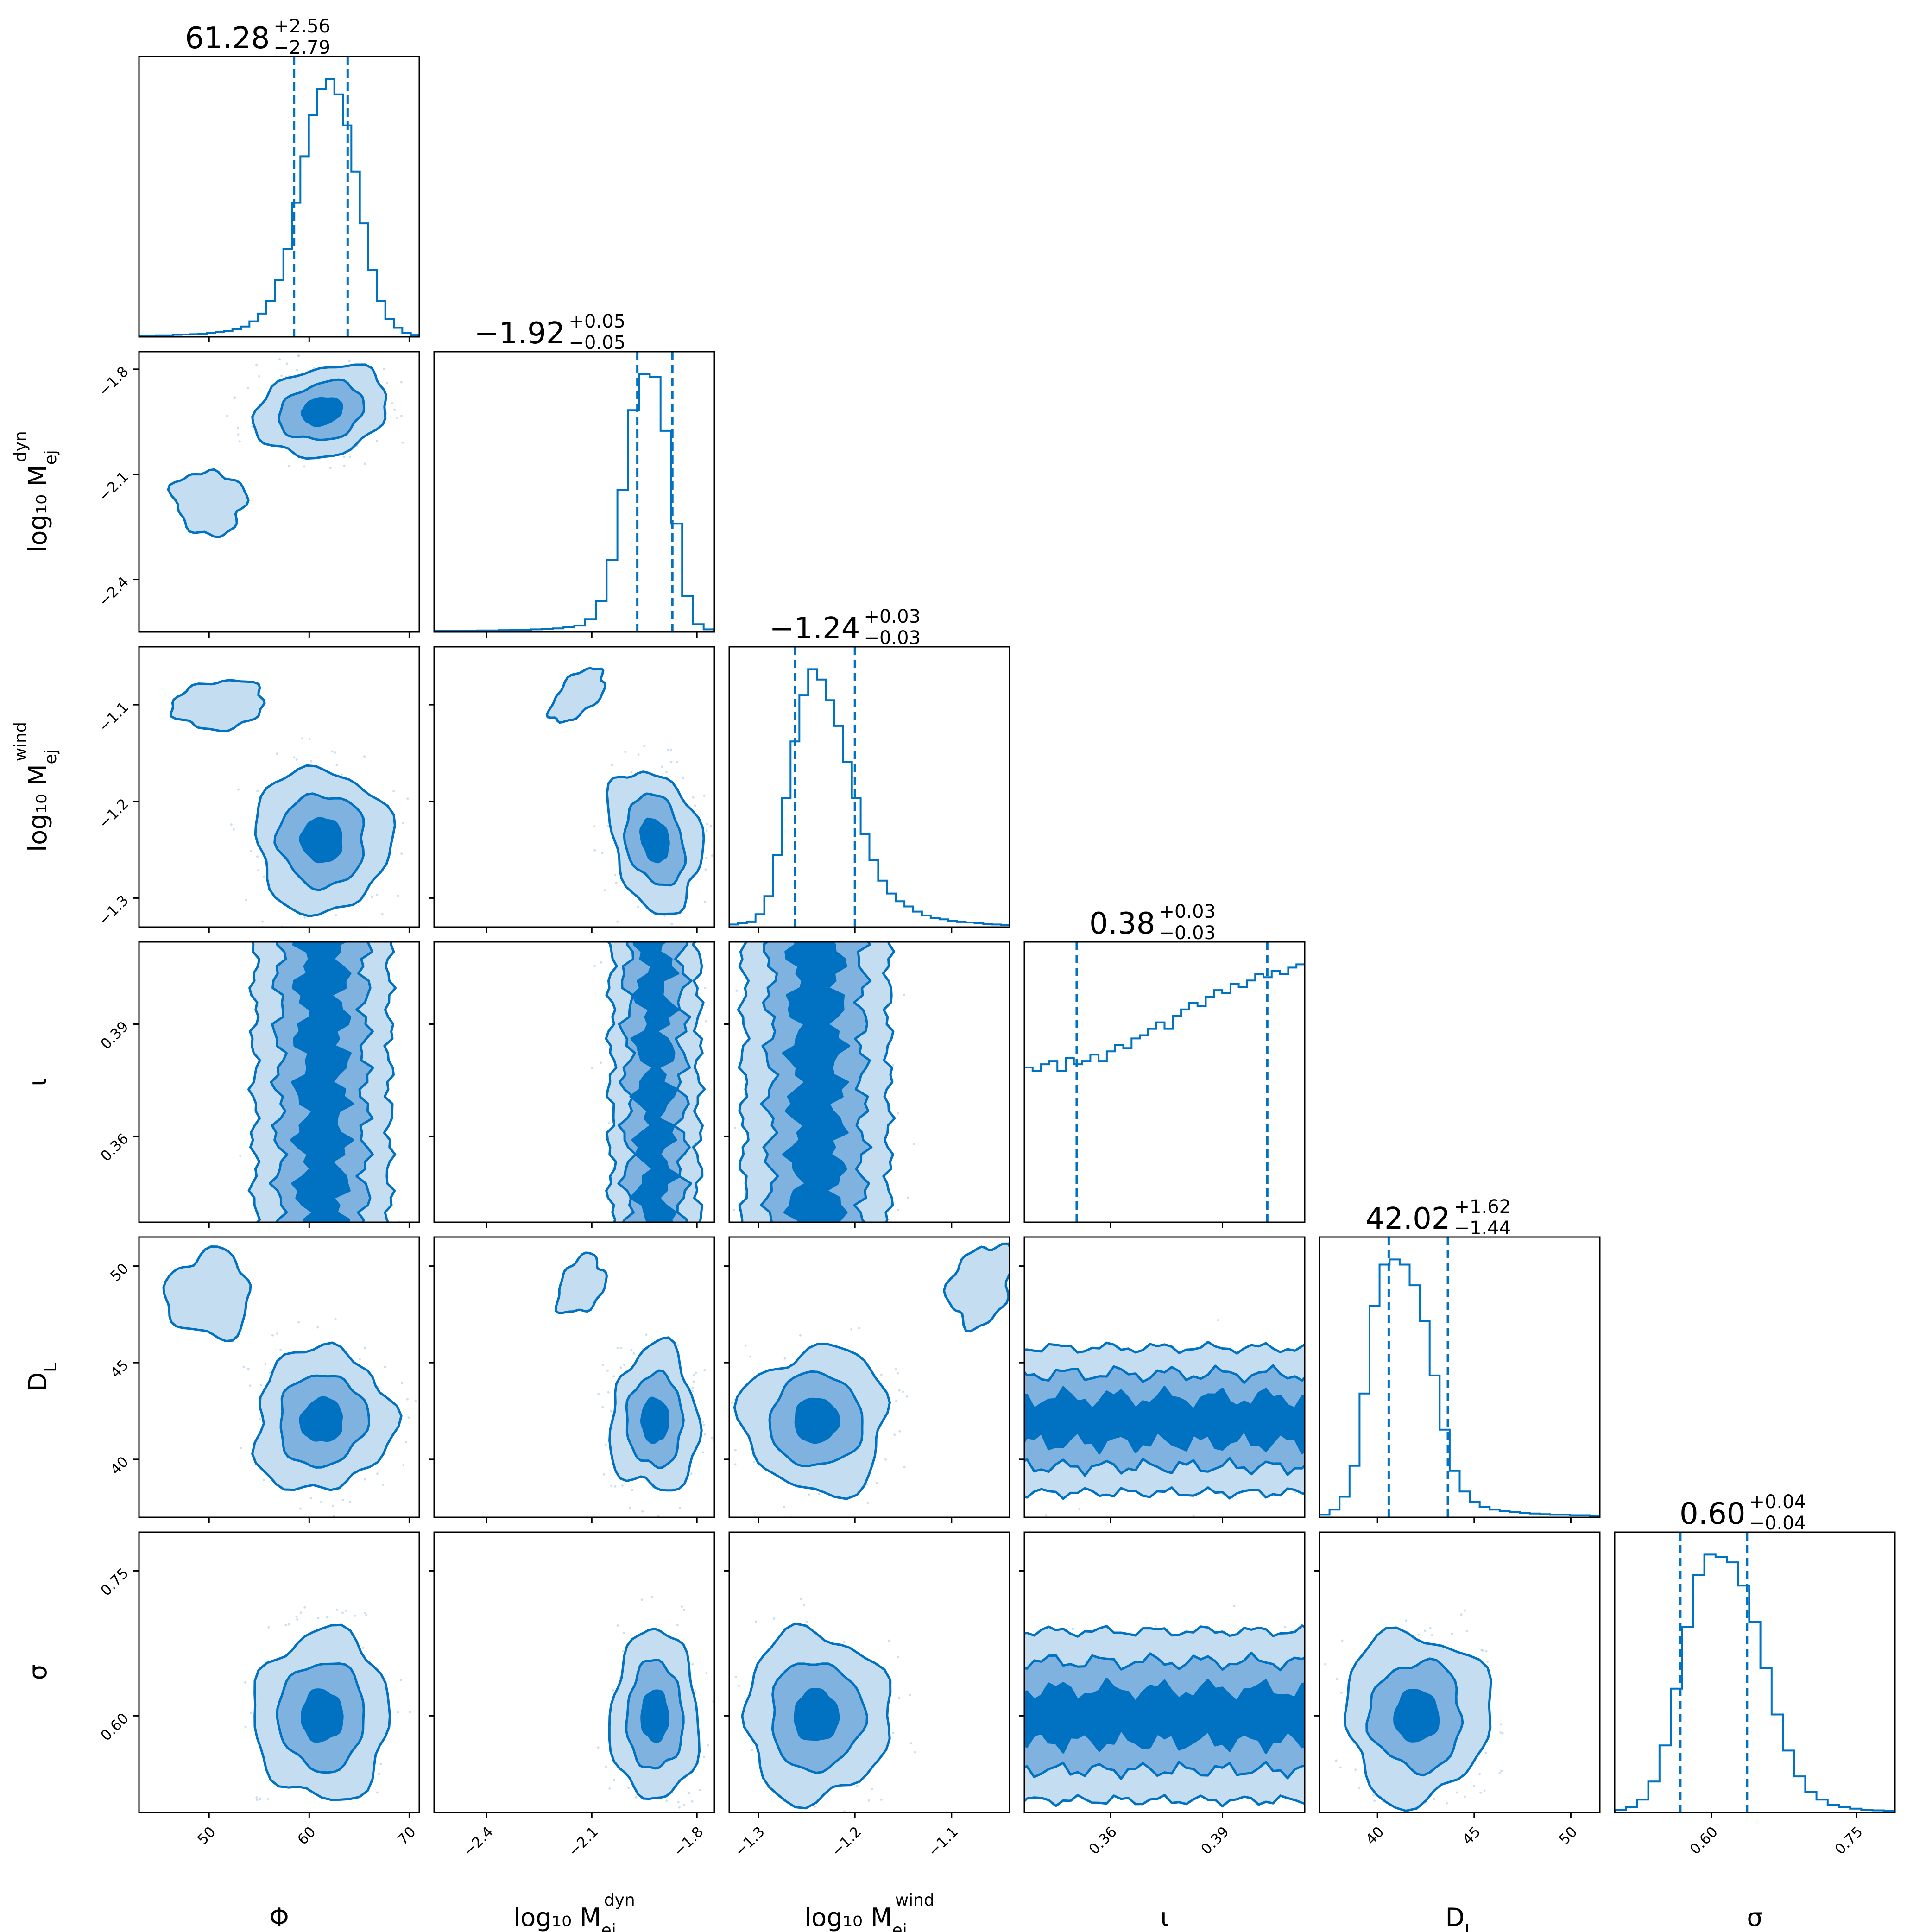 This screenshot has width=1932, height=1932. I want to click on axis-label-superscript: dyn, so click(21, 447).